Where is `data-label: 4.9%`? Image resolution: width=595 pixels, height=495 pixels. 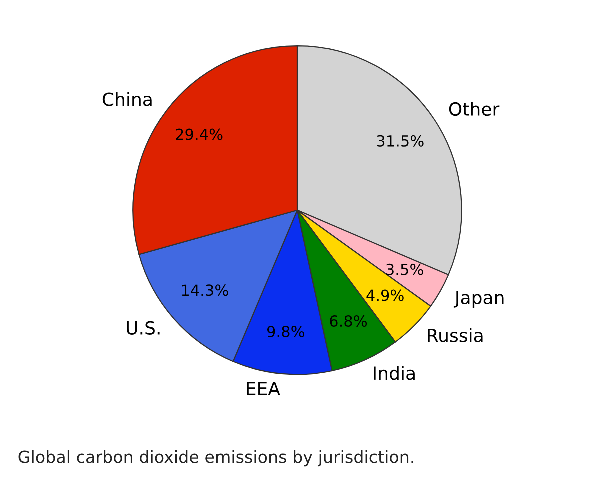 data-label: 4.9% is located at coordinates (385, 296).